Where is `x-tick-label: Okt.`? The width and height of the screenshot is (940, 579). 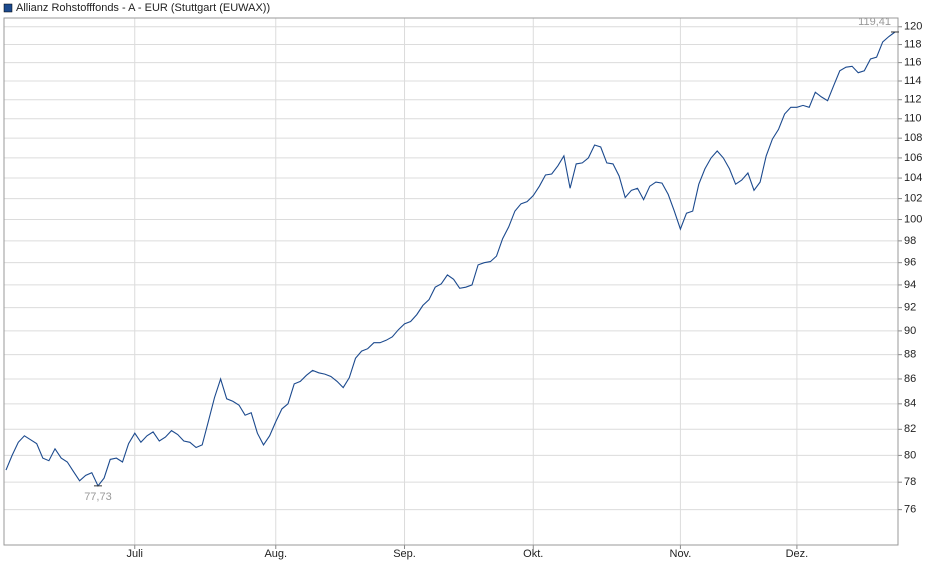 x-tick-label: Okt. is located at coordinates (533, 554).